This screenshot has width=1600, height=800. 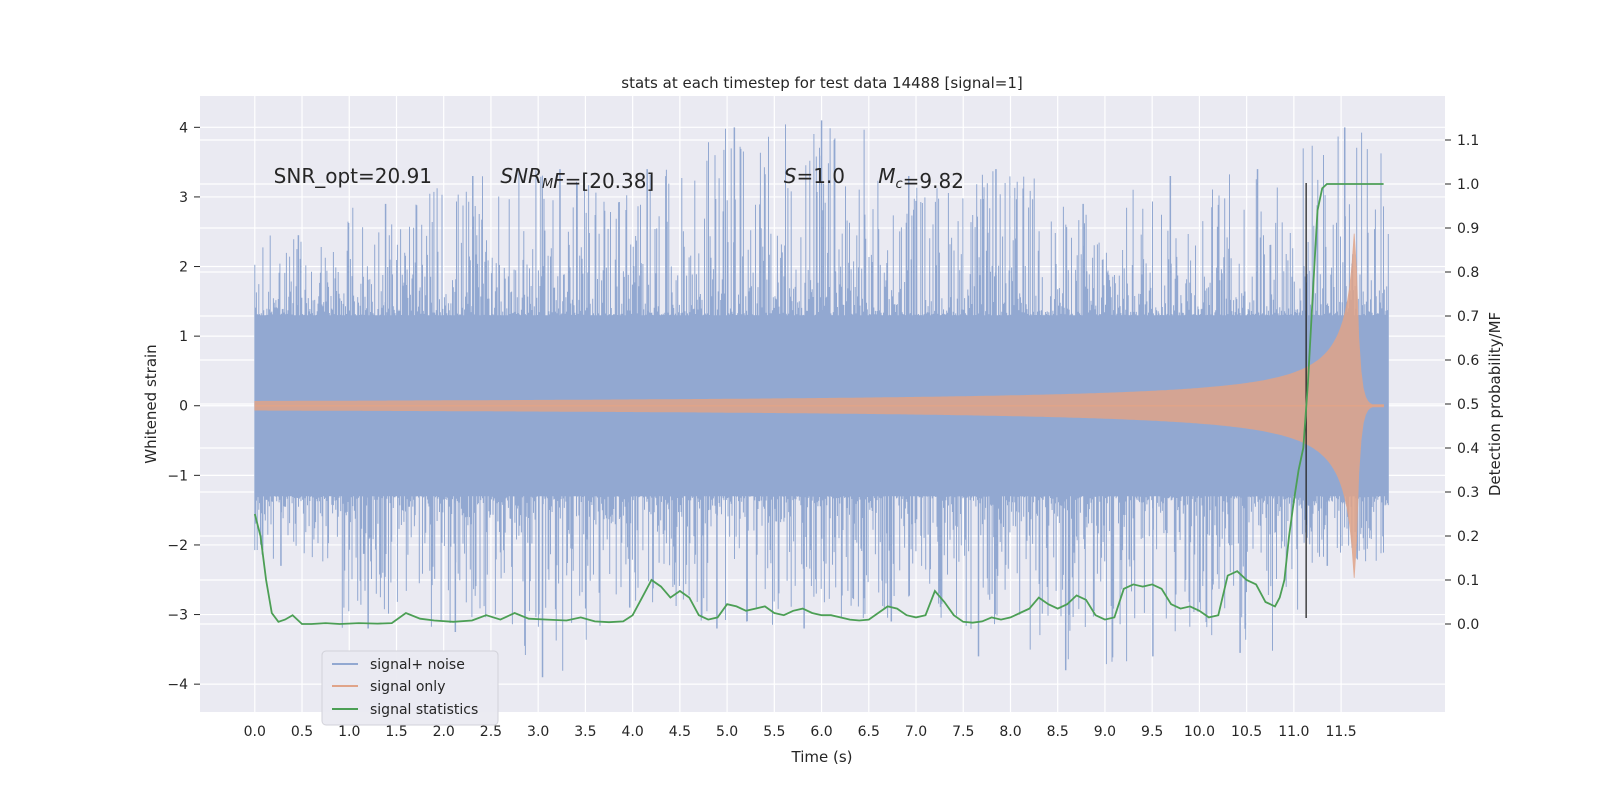 I want to click on y-axis-left: −4 −3 −2 −1 0 1 2 3 4, so click(x=183, y=406).